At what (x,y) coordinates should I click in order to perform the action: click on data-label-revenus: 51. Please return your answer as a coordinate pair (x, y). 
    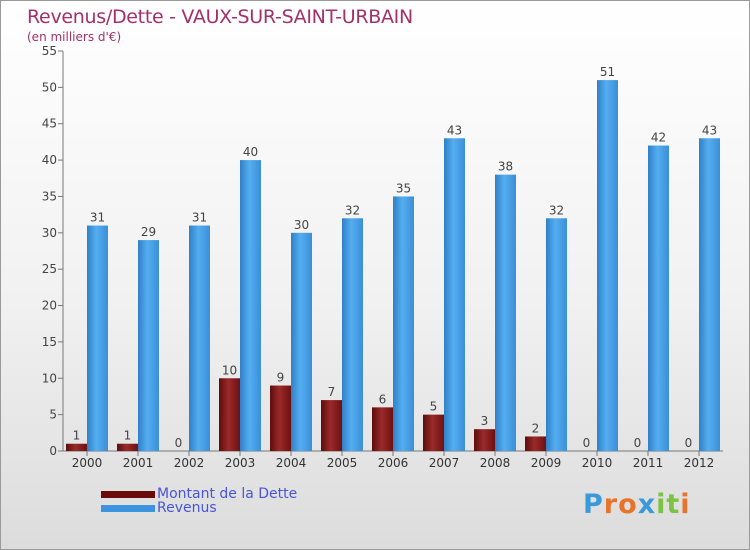
    Looking at the image, I should click on (607, 72).